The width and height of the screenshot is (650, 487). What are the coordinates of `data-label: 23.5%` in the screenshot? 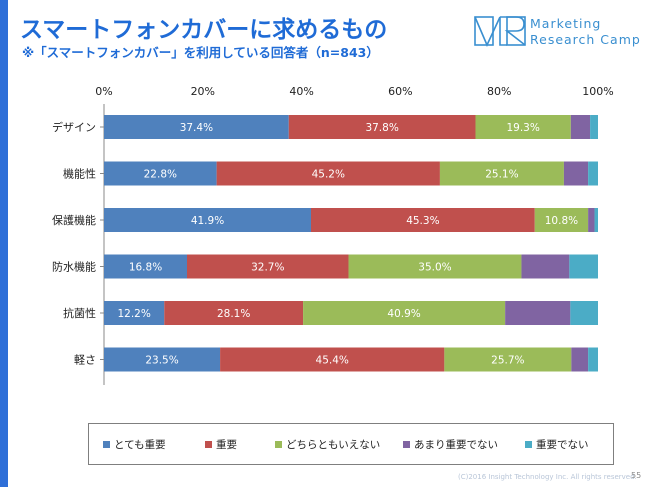 It's located at (161, 361).